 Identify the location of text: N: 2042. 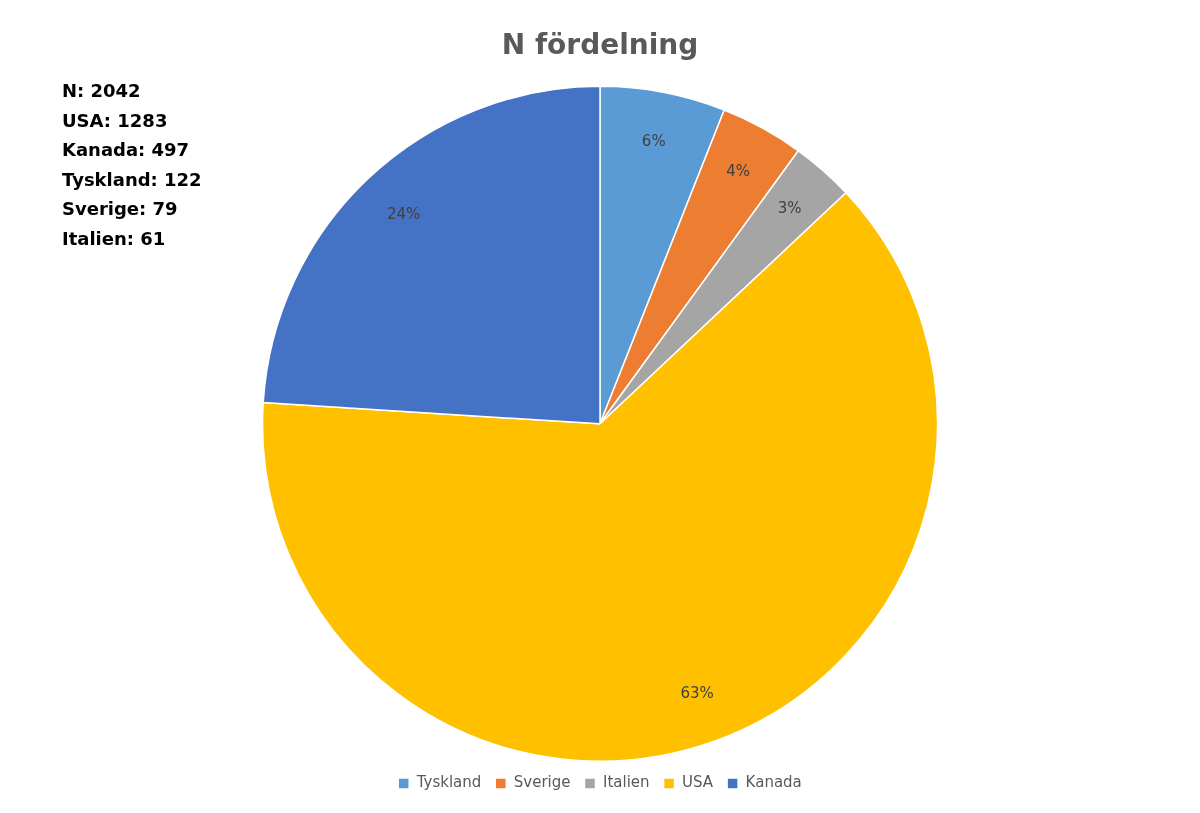
(102, 91).